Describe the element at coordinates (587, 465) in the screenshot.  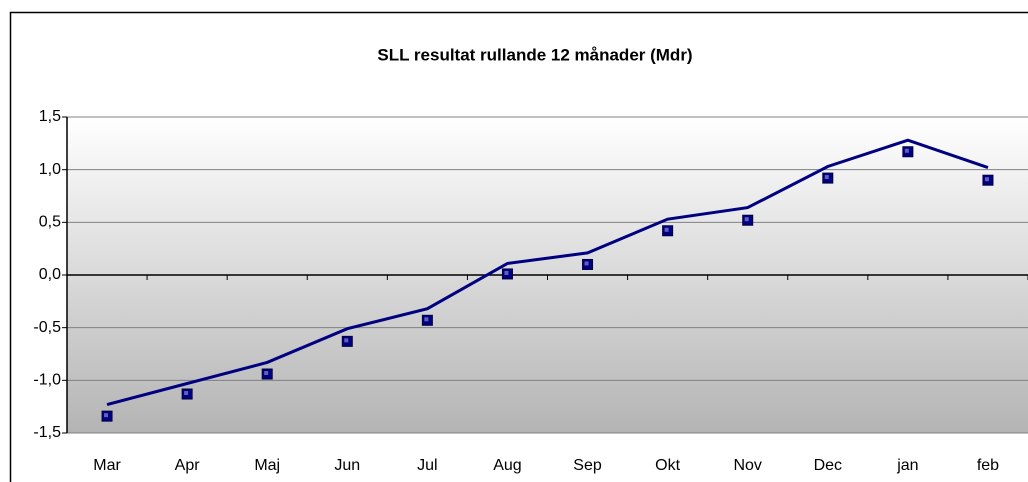
I see `x-tick-label: Sep` at that location.